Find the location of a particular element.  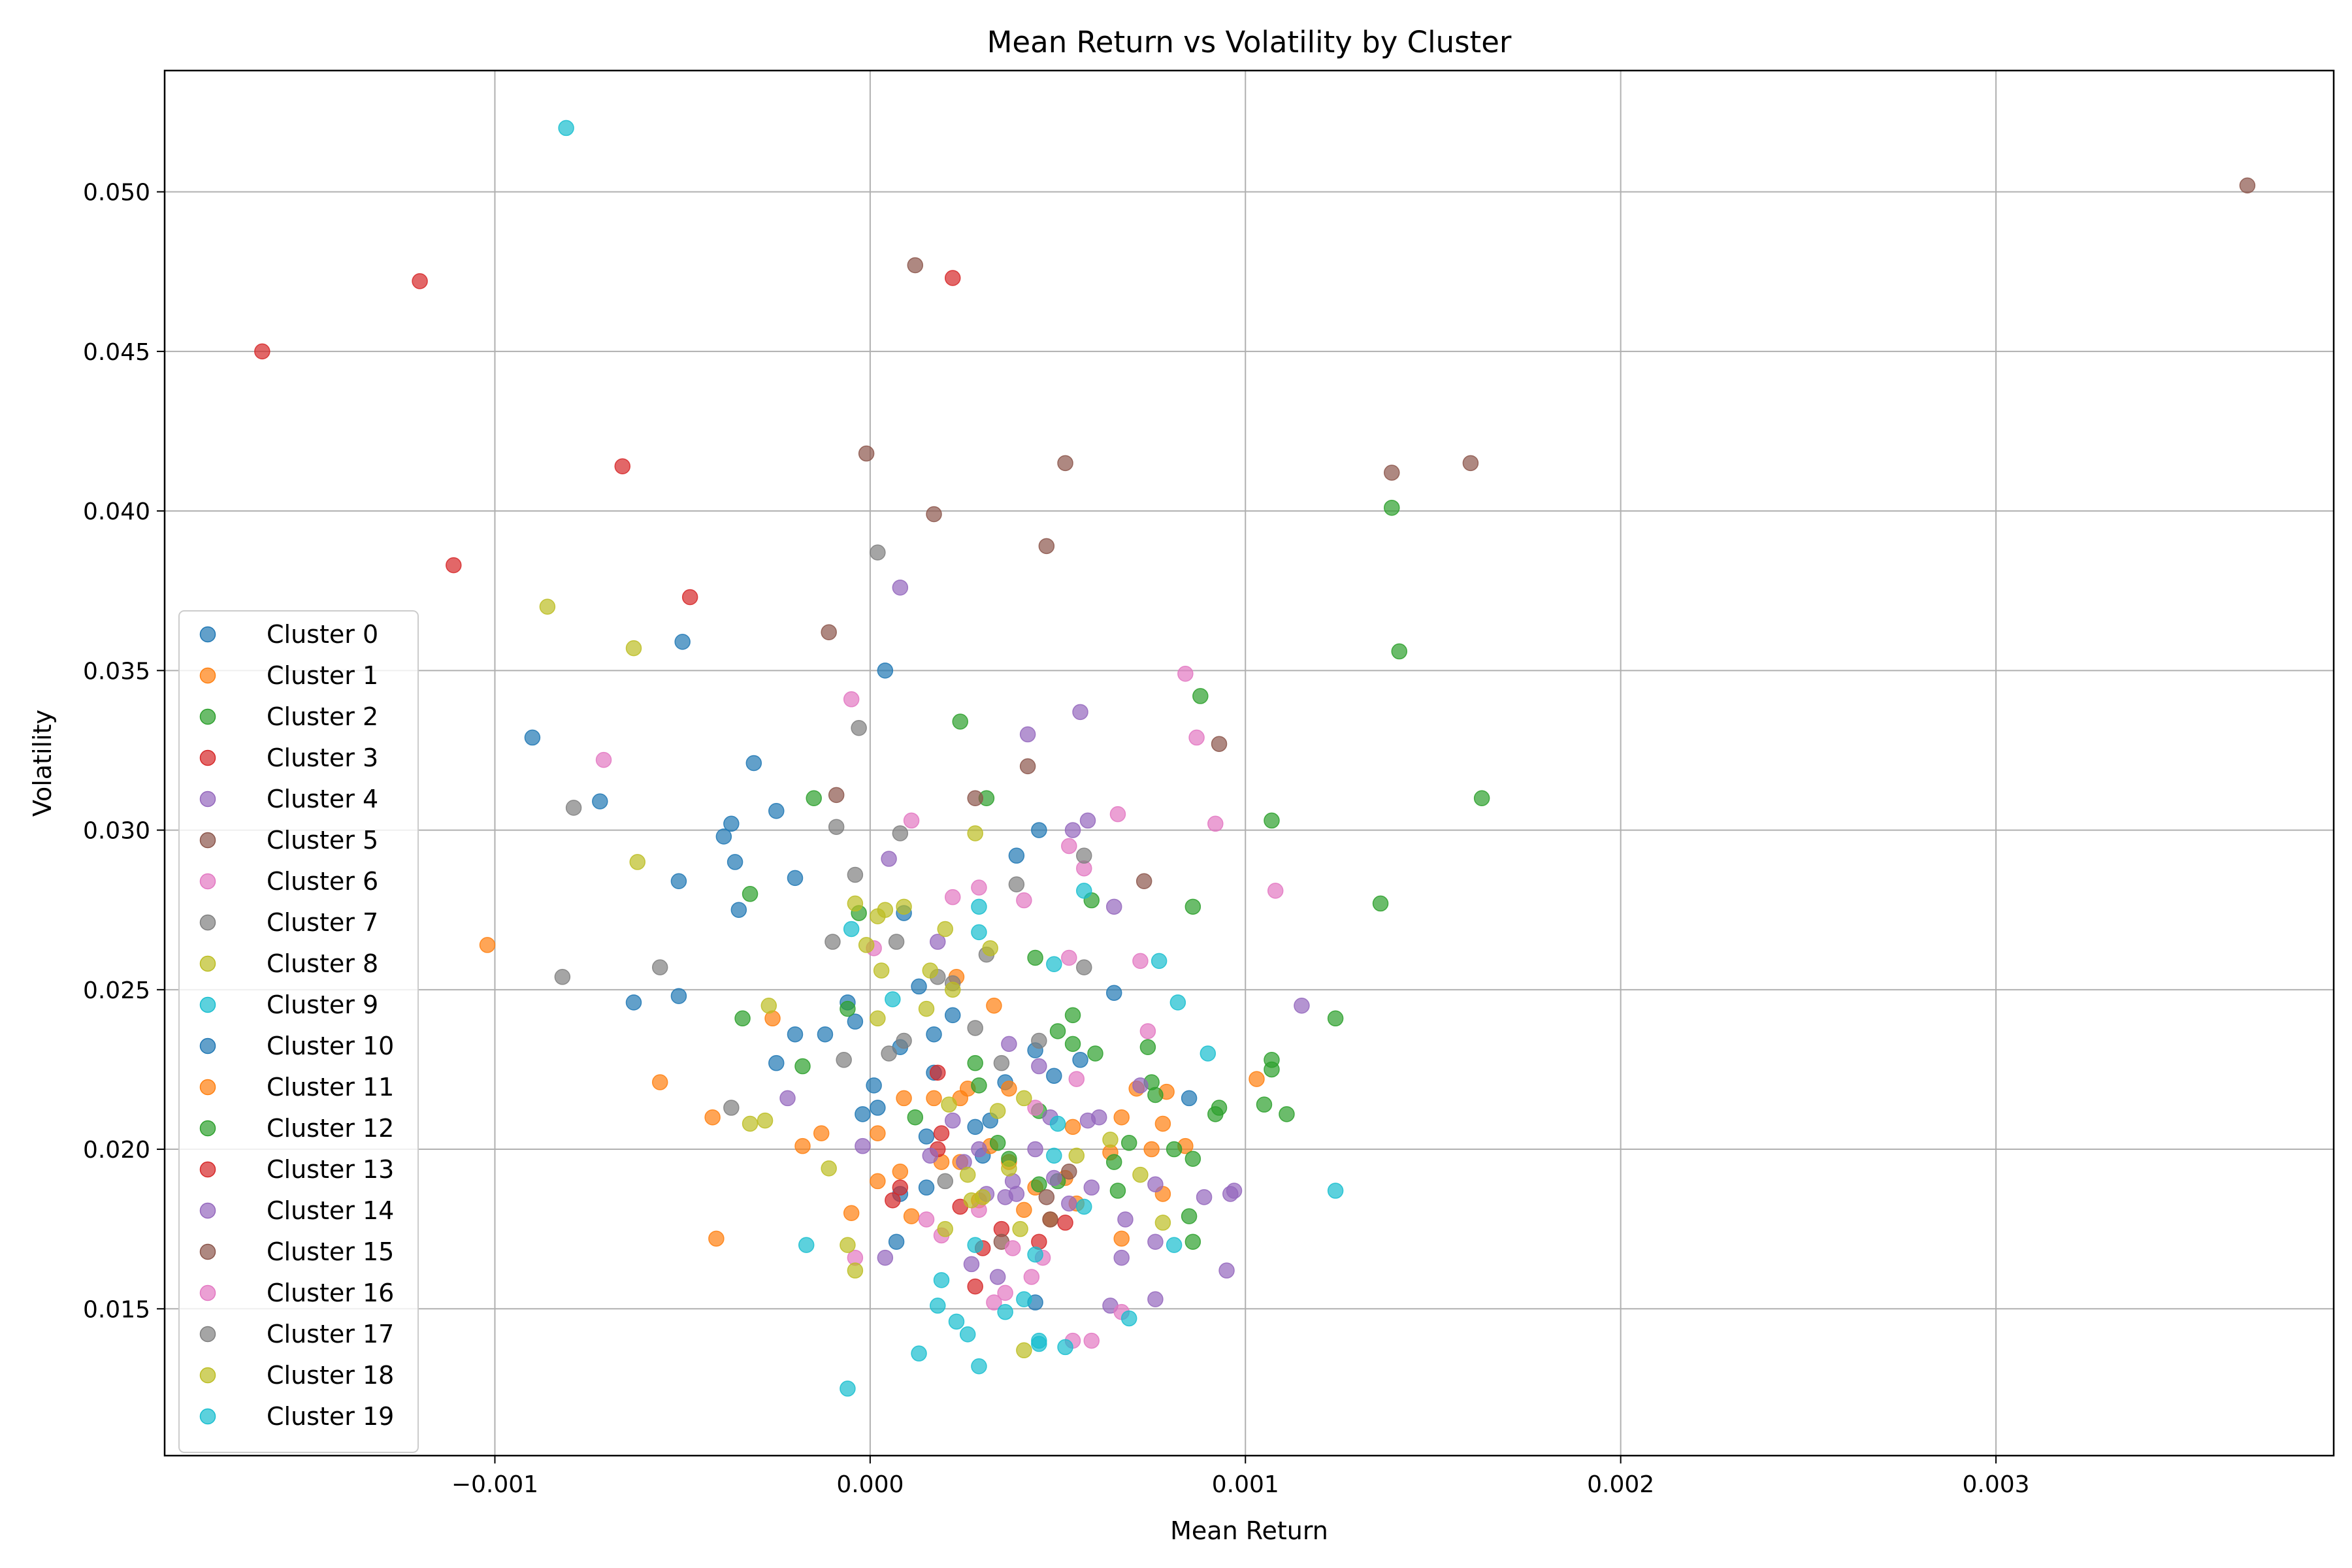

legend-entry-label: Cluster 16 is located at coordinates (330, 1293).